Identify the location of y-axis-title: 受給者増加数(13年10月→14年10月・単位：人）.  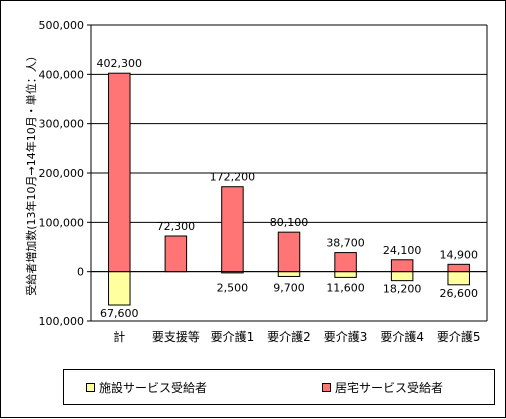
(31, 173).